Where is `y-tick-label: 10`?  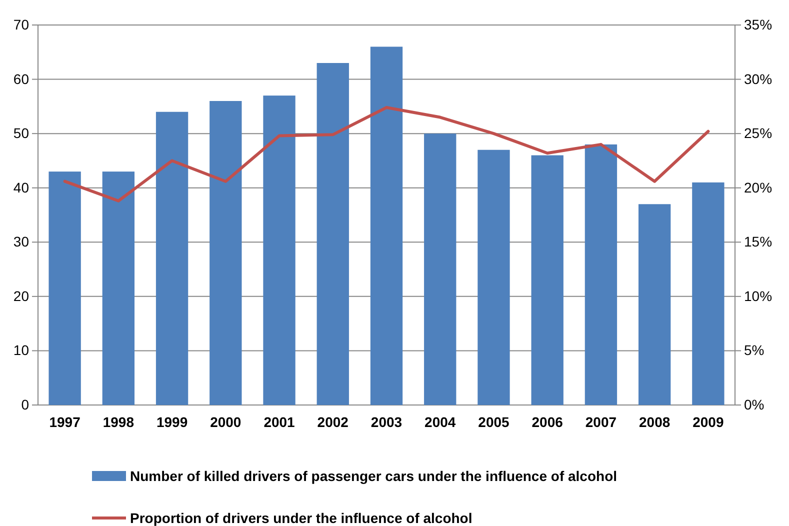 y-tick-label: 10 is located at coordinates (21, 350).